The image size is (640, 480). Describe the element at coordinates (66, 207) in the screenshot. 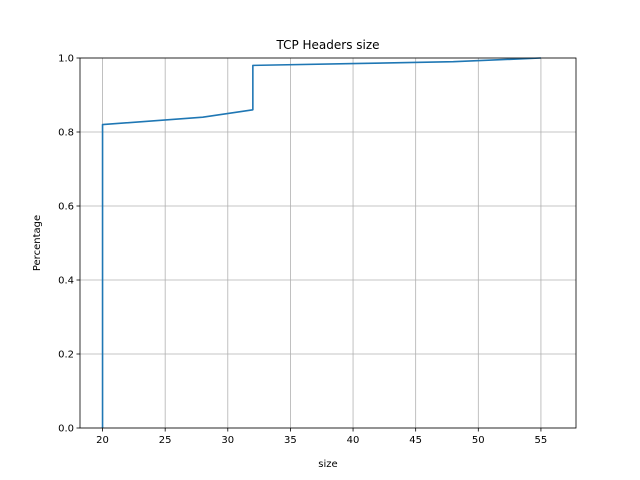

I see `y-tick-label: 0.6` at that location.